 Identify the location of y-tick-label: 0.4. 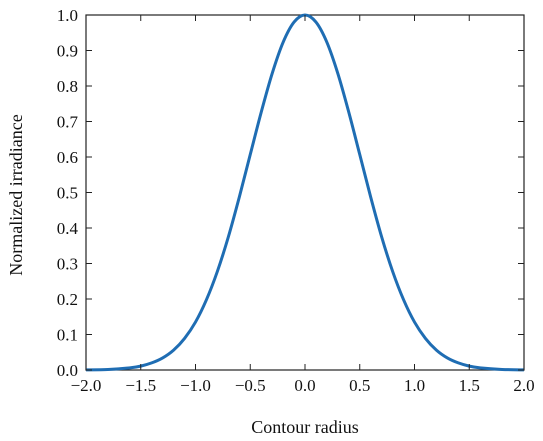
(68, 228).